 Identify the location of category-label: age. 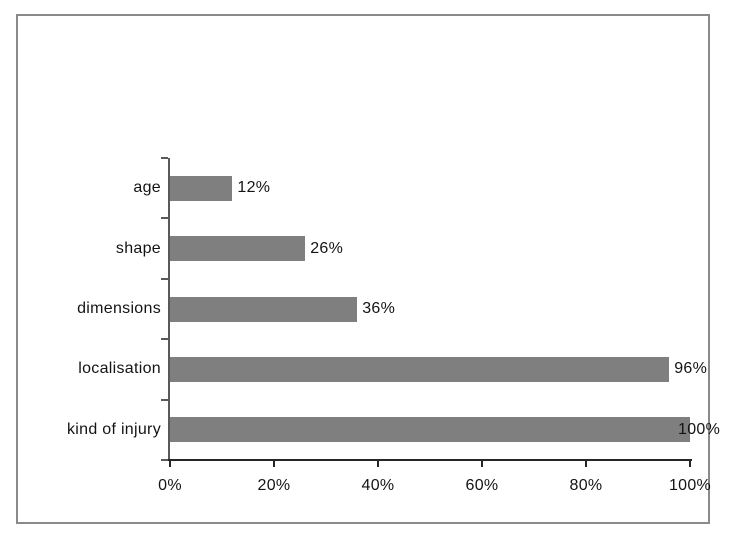
(147, 188).